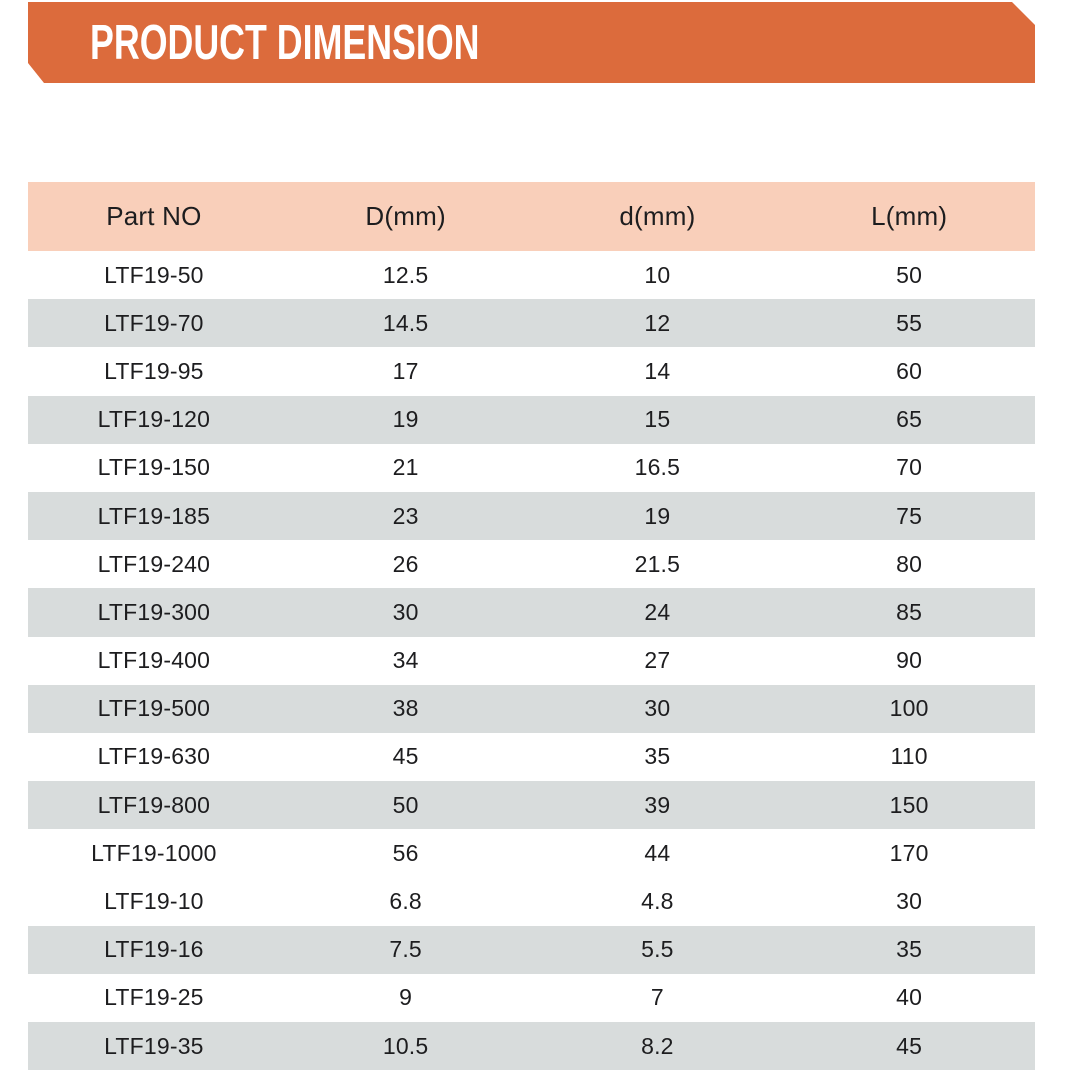 Image resolution: width=1080 pixels, height=1080 pixels. I want to click on dimension-cell: 15, so click(657, 419).